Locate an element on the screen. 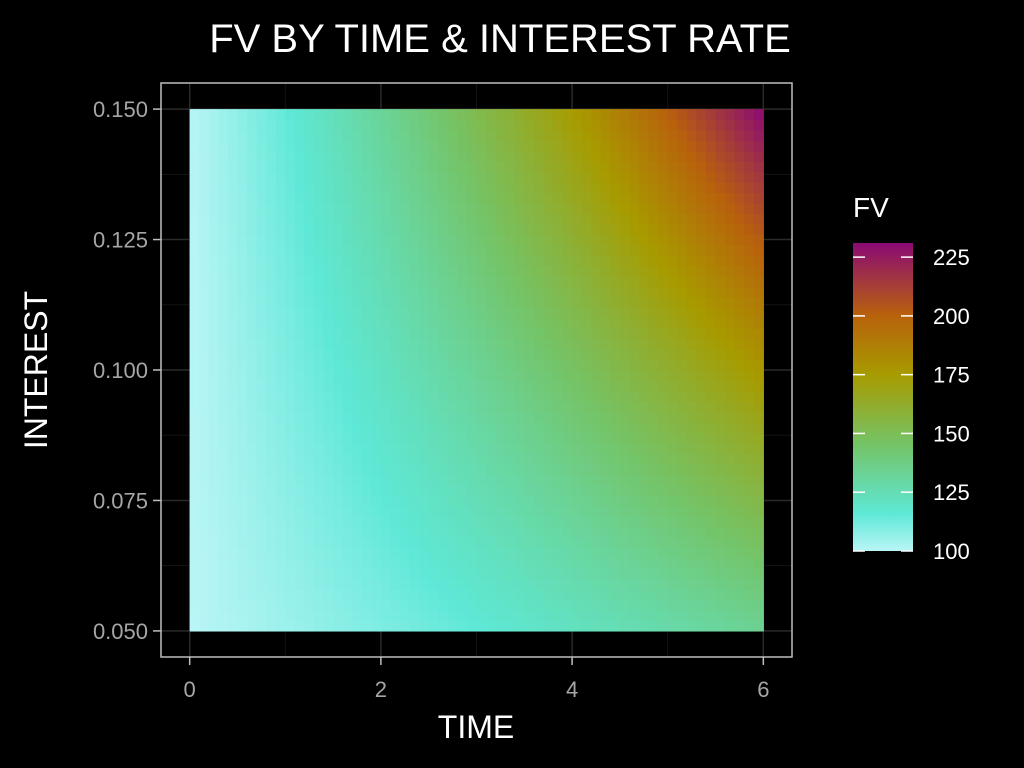  legend-tick-label: 125 is located at coordinates (951, 492).